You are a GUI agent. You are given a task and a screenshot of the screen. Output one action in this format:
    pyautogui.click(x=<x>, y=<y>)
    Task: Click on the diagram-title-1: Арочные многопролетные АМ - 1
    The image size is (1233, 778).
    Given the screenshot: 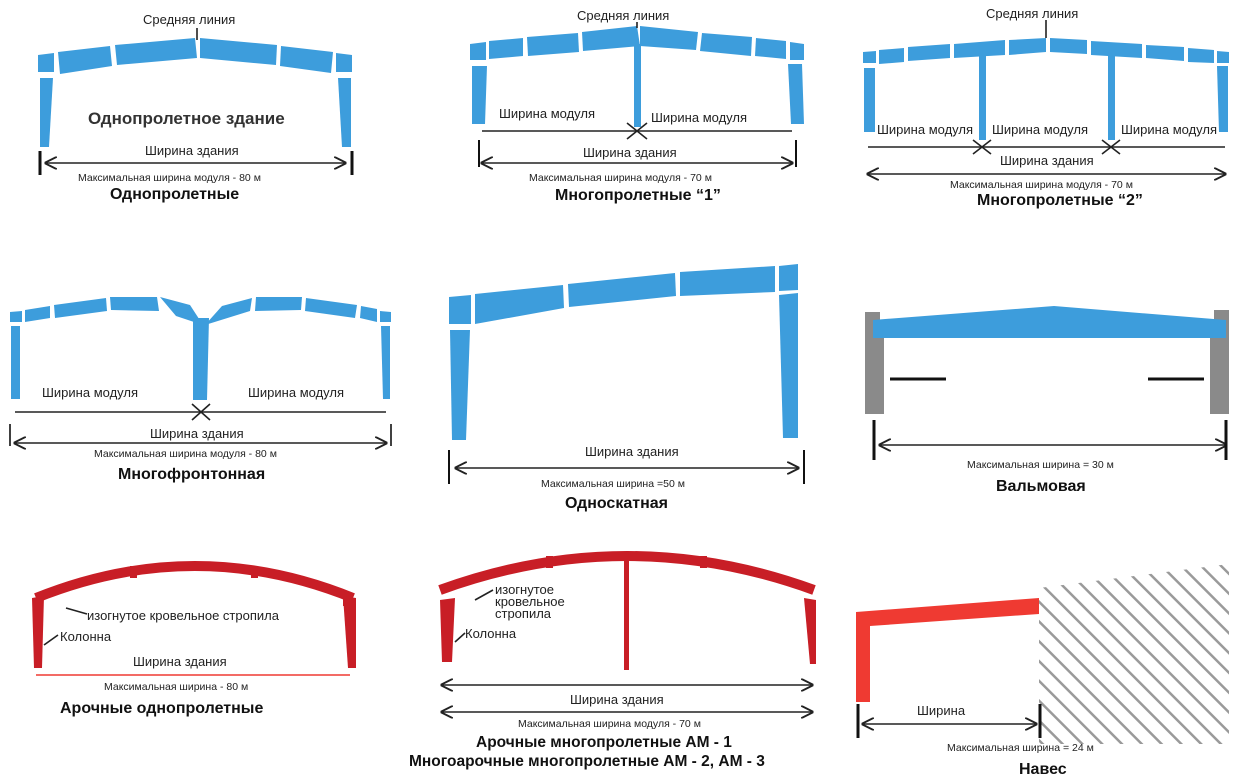 What is the action you would take?
    pyautogui.click(x=604, y=742)
    